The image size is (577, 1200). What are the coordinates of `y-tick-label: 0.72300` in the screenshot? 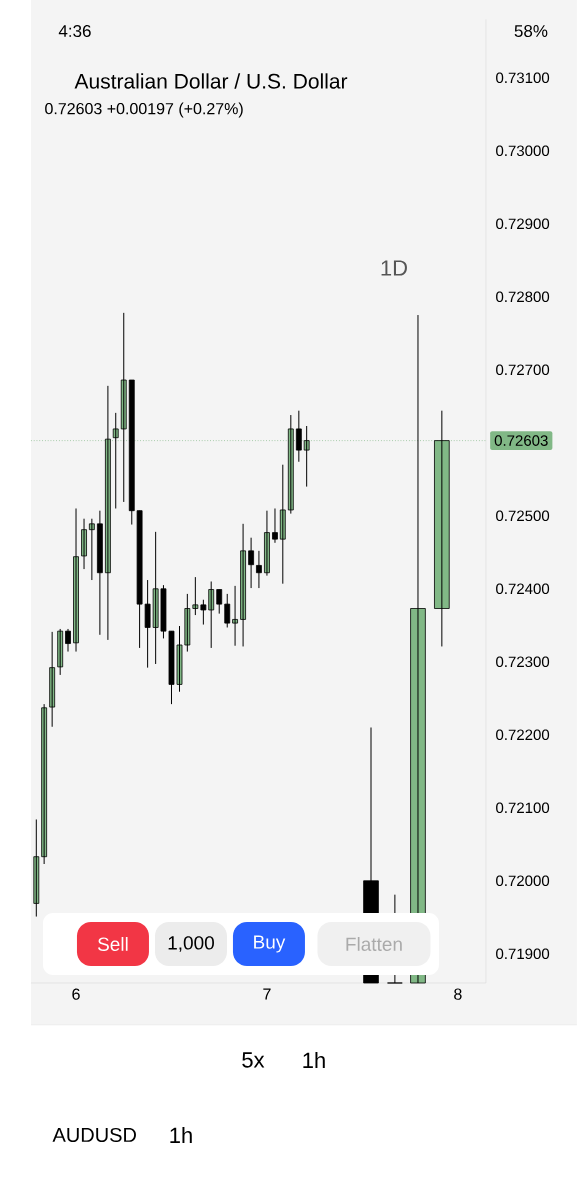 It's located at (523, 662).